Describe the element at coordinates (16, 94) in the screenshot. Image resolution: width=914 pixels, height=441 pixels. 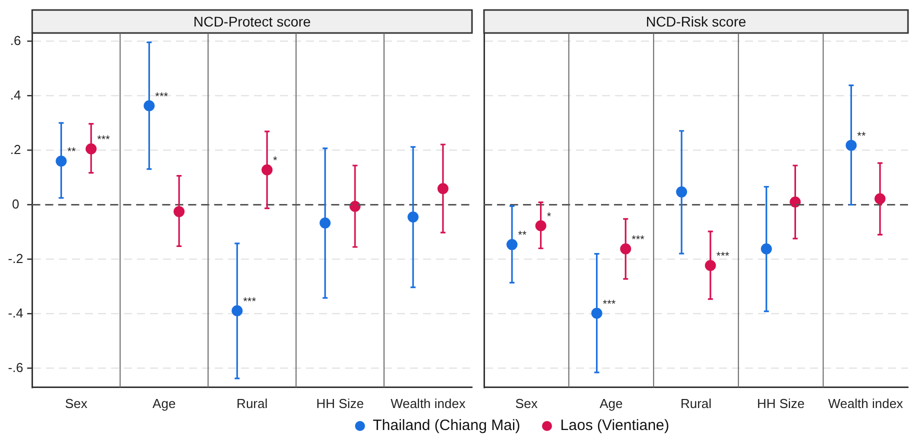
I see `y-tick-label: .4` at that location.